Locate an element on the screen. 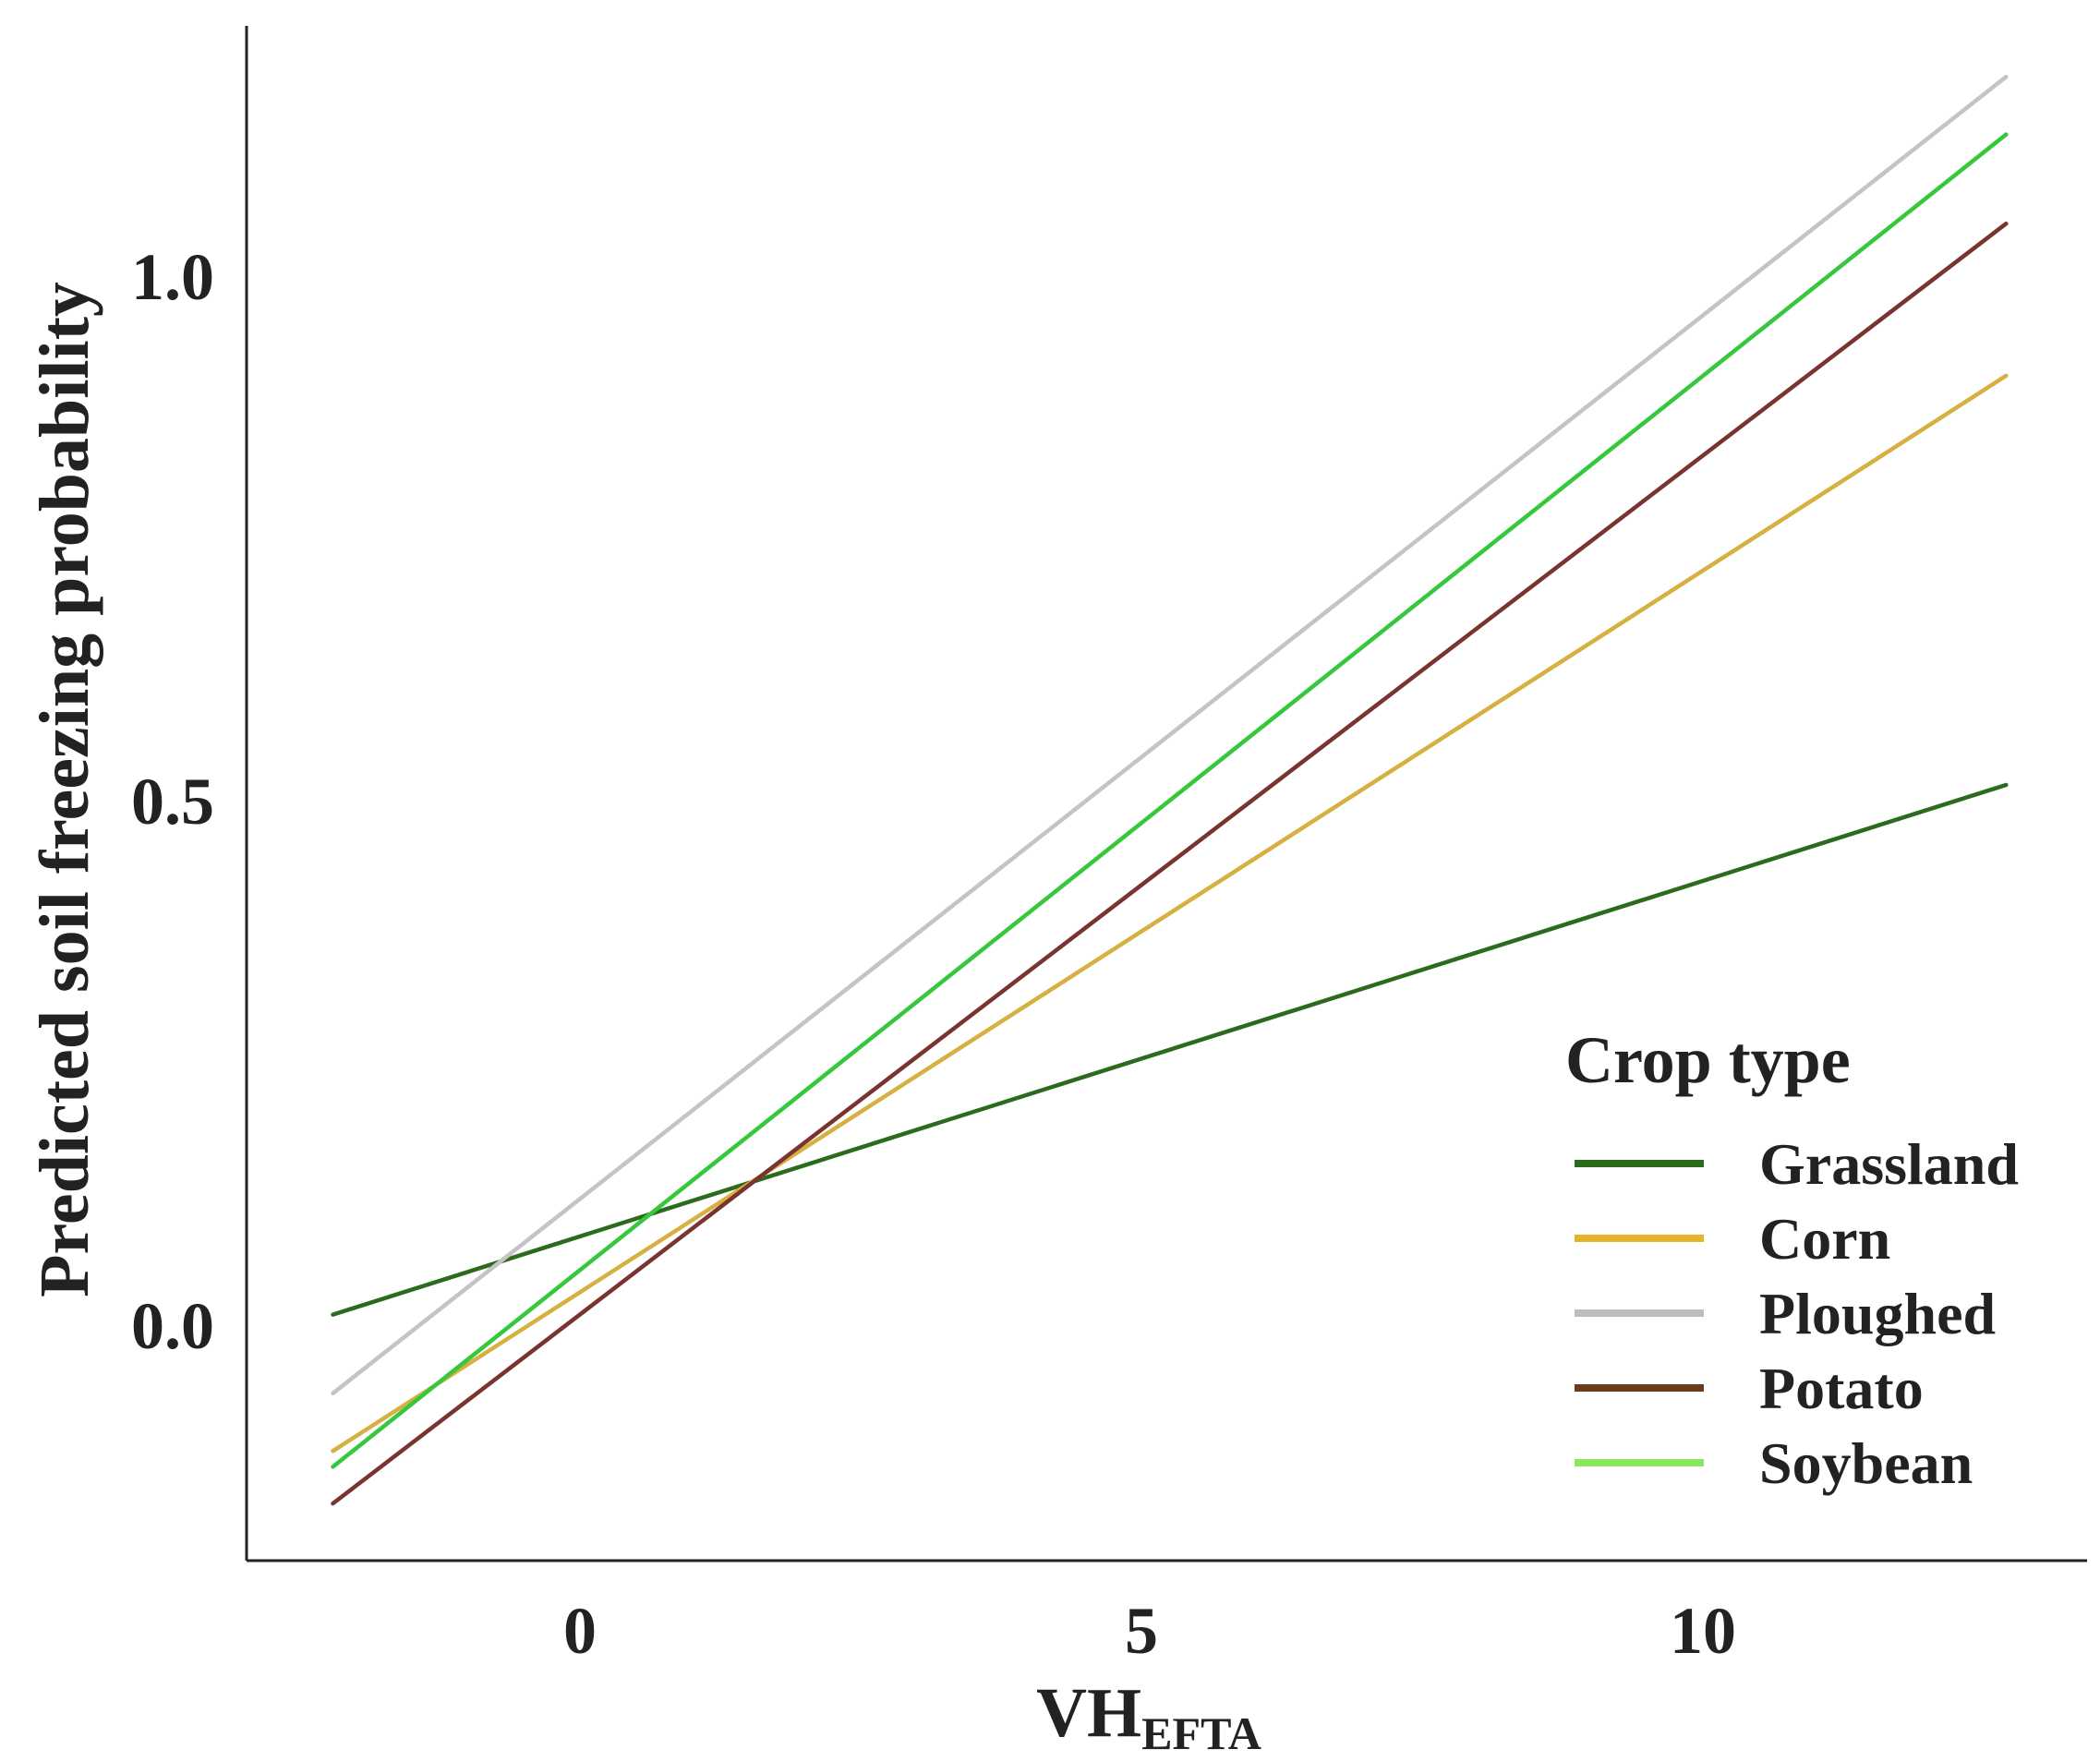  y-ticks: 0.0 0.5 1.0 is located at coordinates (173, 802).